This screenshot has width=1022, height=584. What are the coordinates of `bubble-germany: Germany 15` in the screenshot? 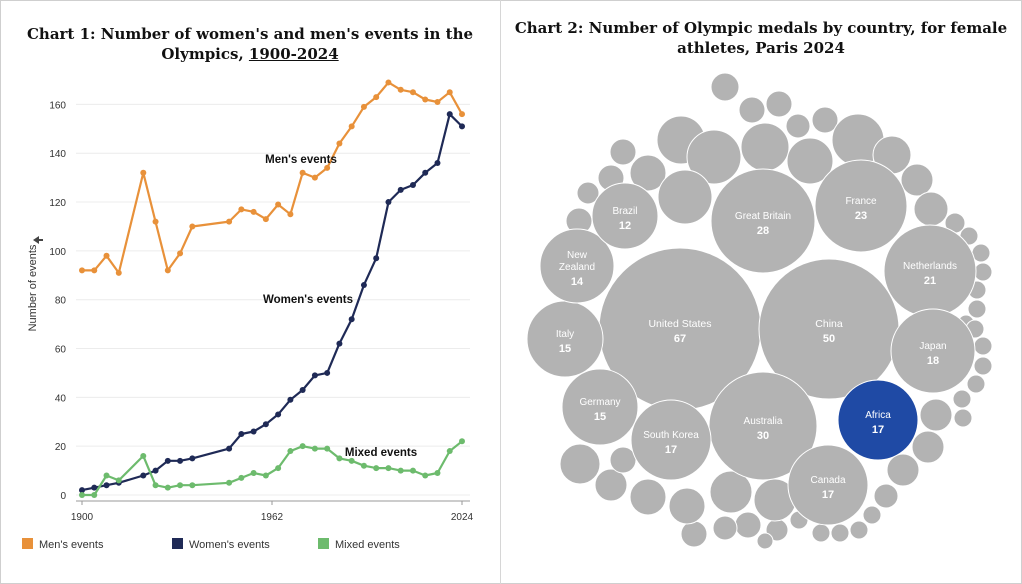 It's located at (600, 407).